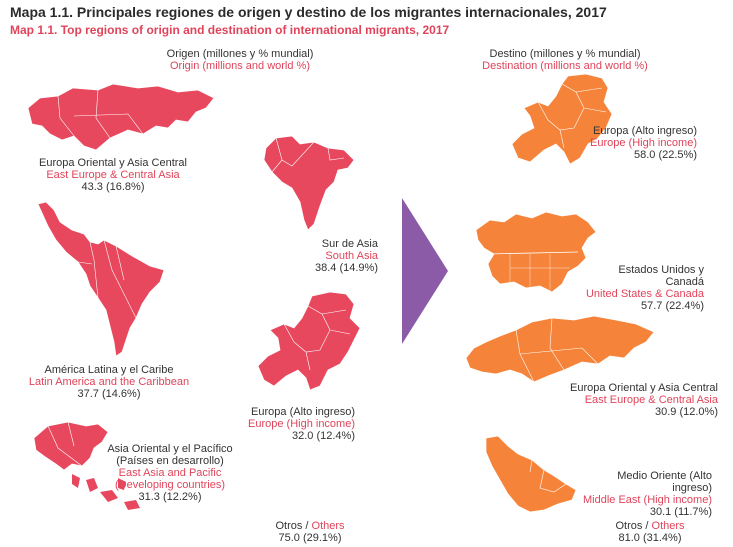 The image size is (733, 547). I want to click on origin-east-europe-en: East Europe & Central Asia, so click(113, 175).